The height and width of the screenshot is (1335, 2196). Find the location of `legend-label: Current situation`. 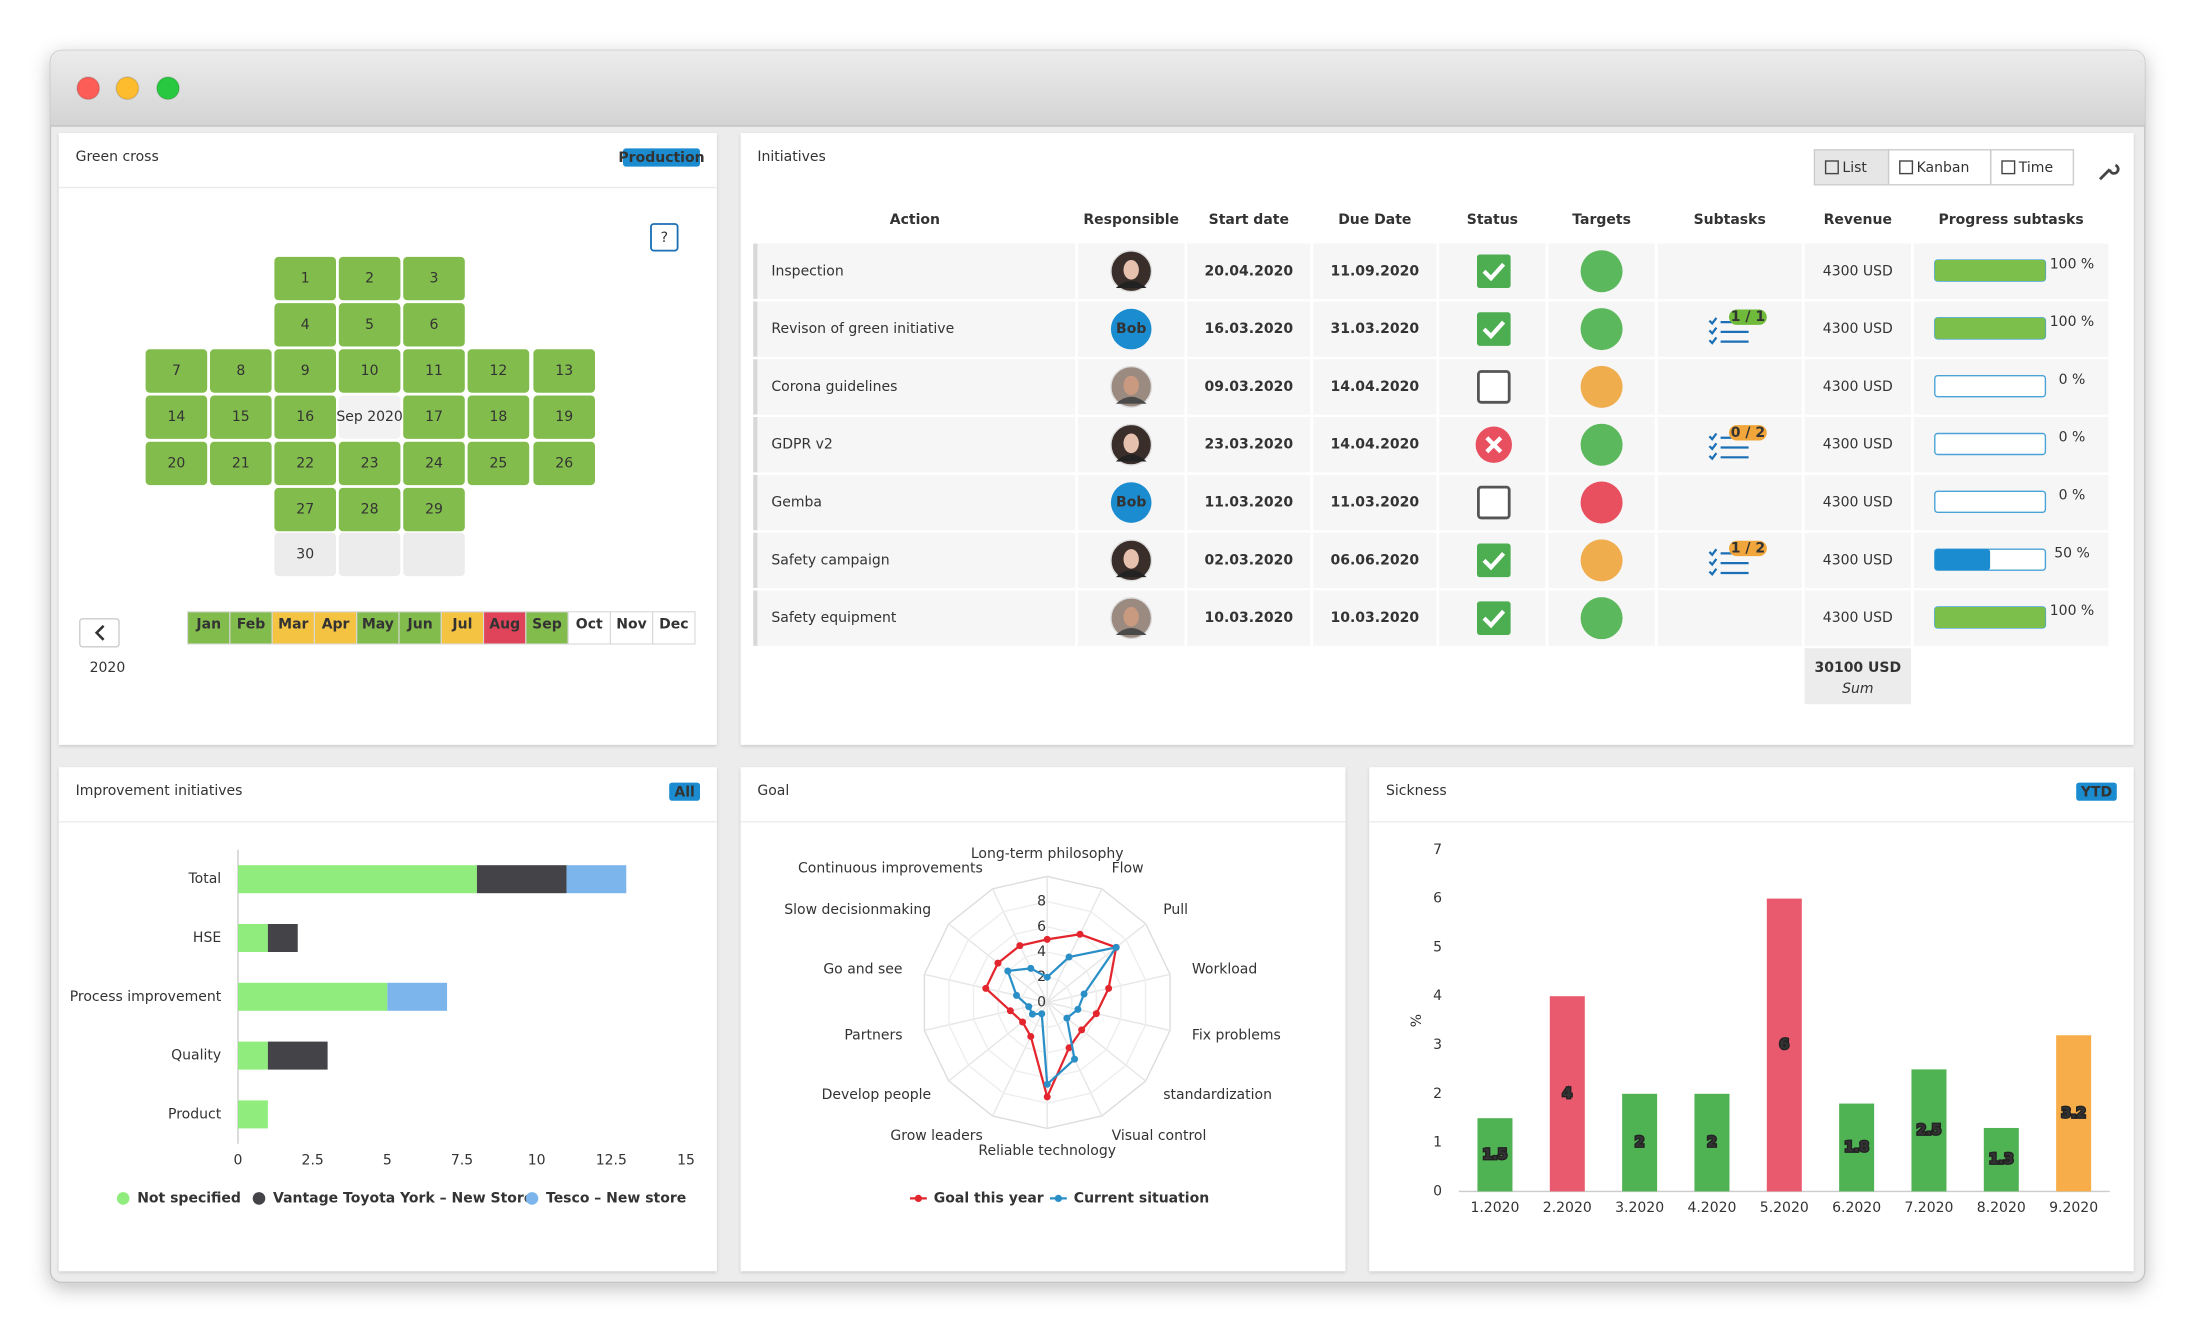

legend-label: Current situation is located at coordinates (1141, 1198).